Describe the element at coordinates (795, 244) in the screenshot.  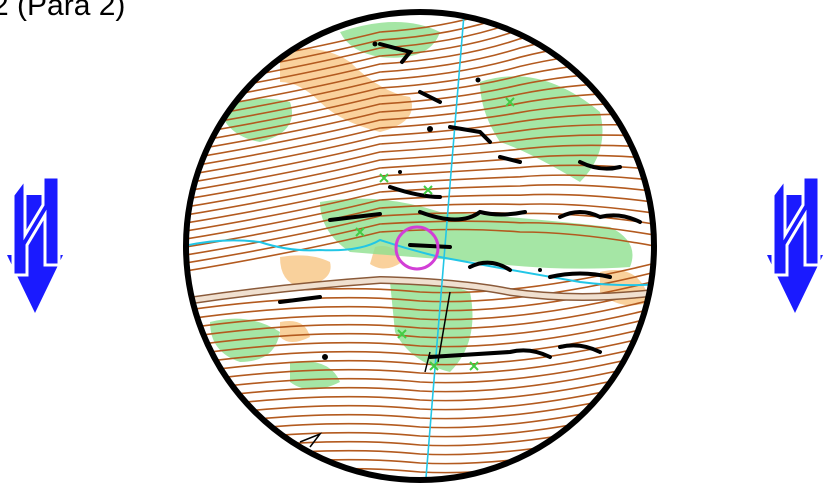
I see `north-arrow-icon-right` at that location.